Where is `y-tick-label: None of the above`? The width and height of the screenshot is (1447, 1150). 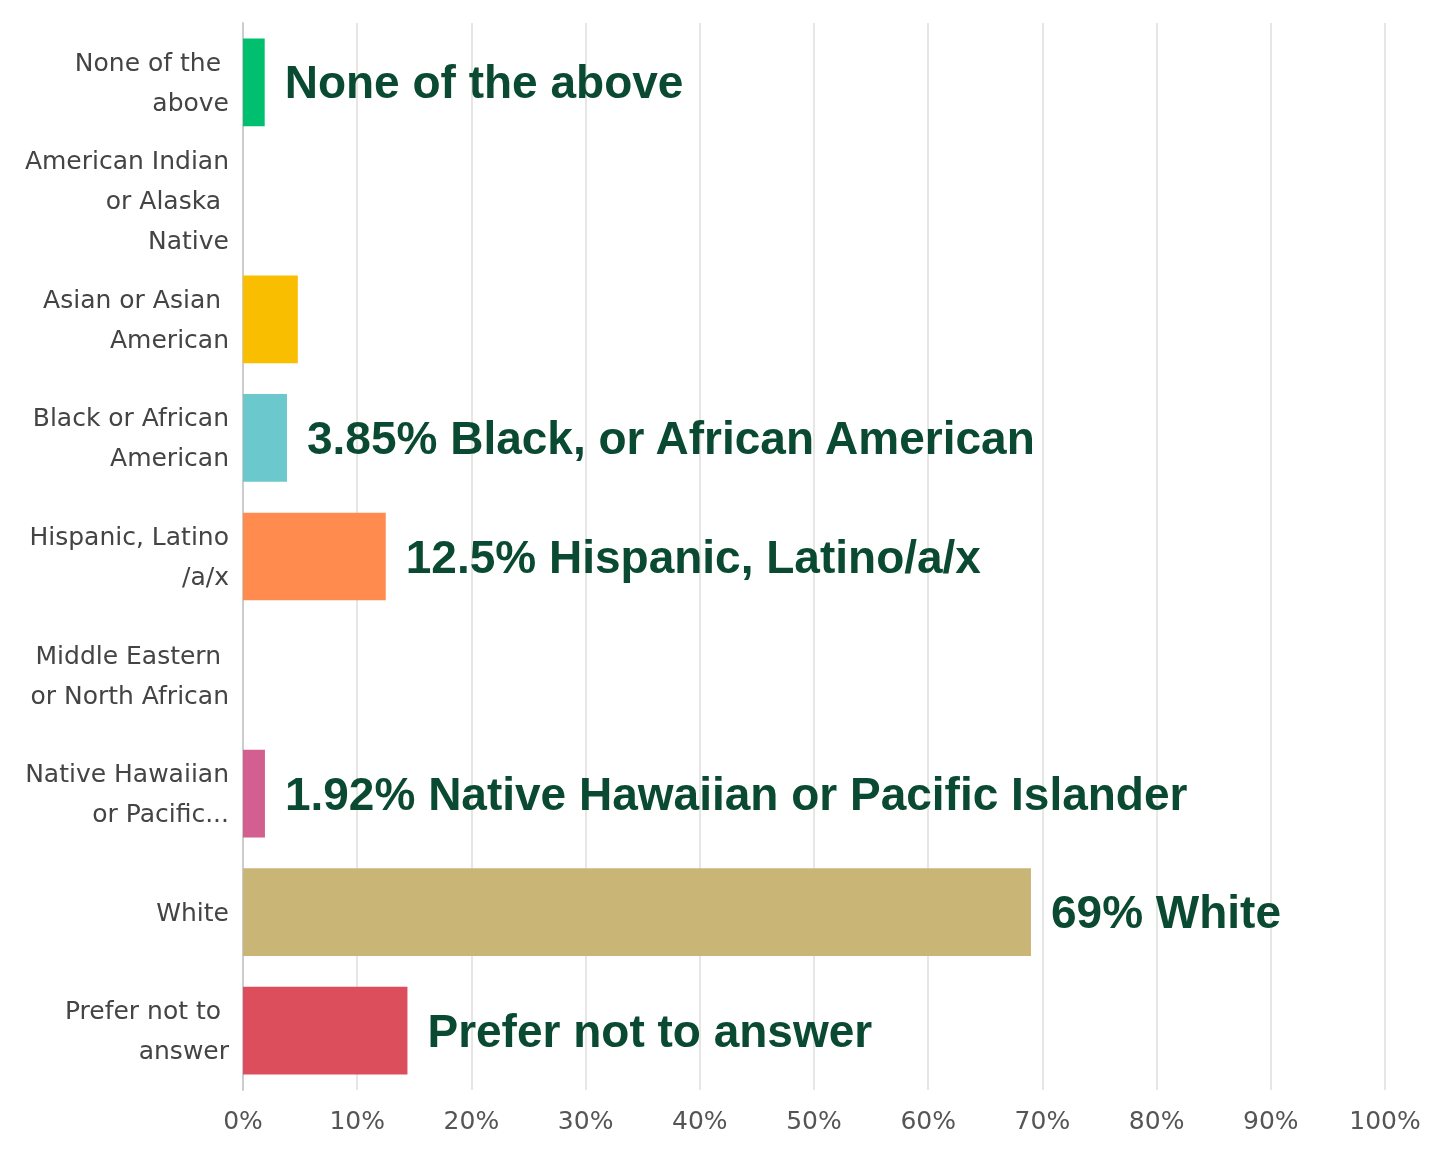 y-tick-label: None of the above is located at coordinates (151, 82).